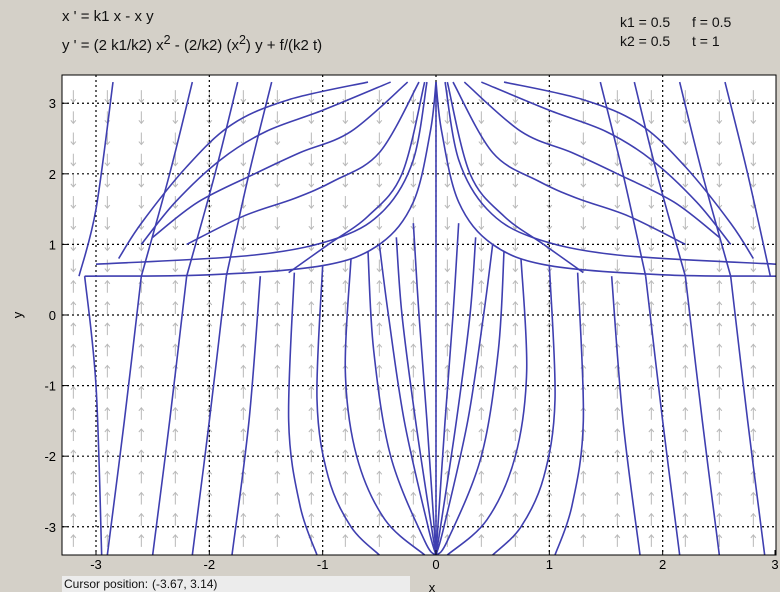 This screenshot has width=780, height=592. What do you see at coordinates (106, 584) in the screenshot?
I see `cursor-position-label: Cursor position:` at bounding box center [106, 584].